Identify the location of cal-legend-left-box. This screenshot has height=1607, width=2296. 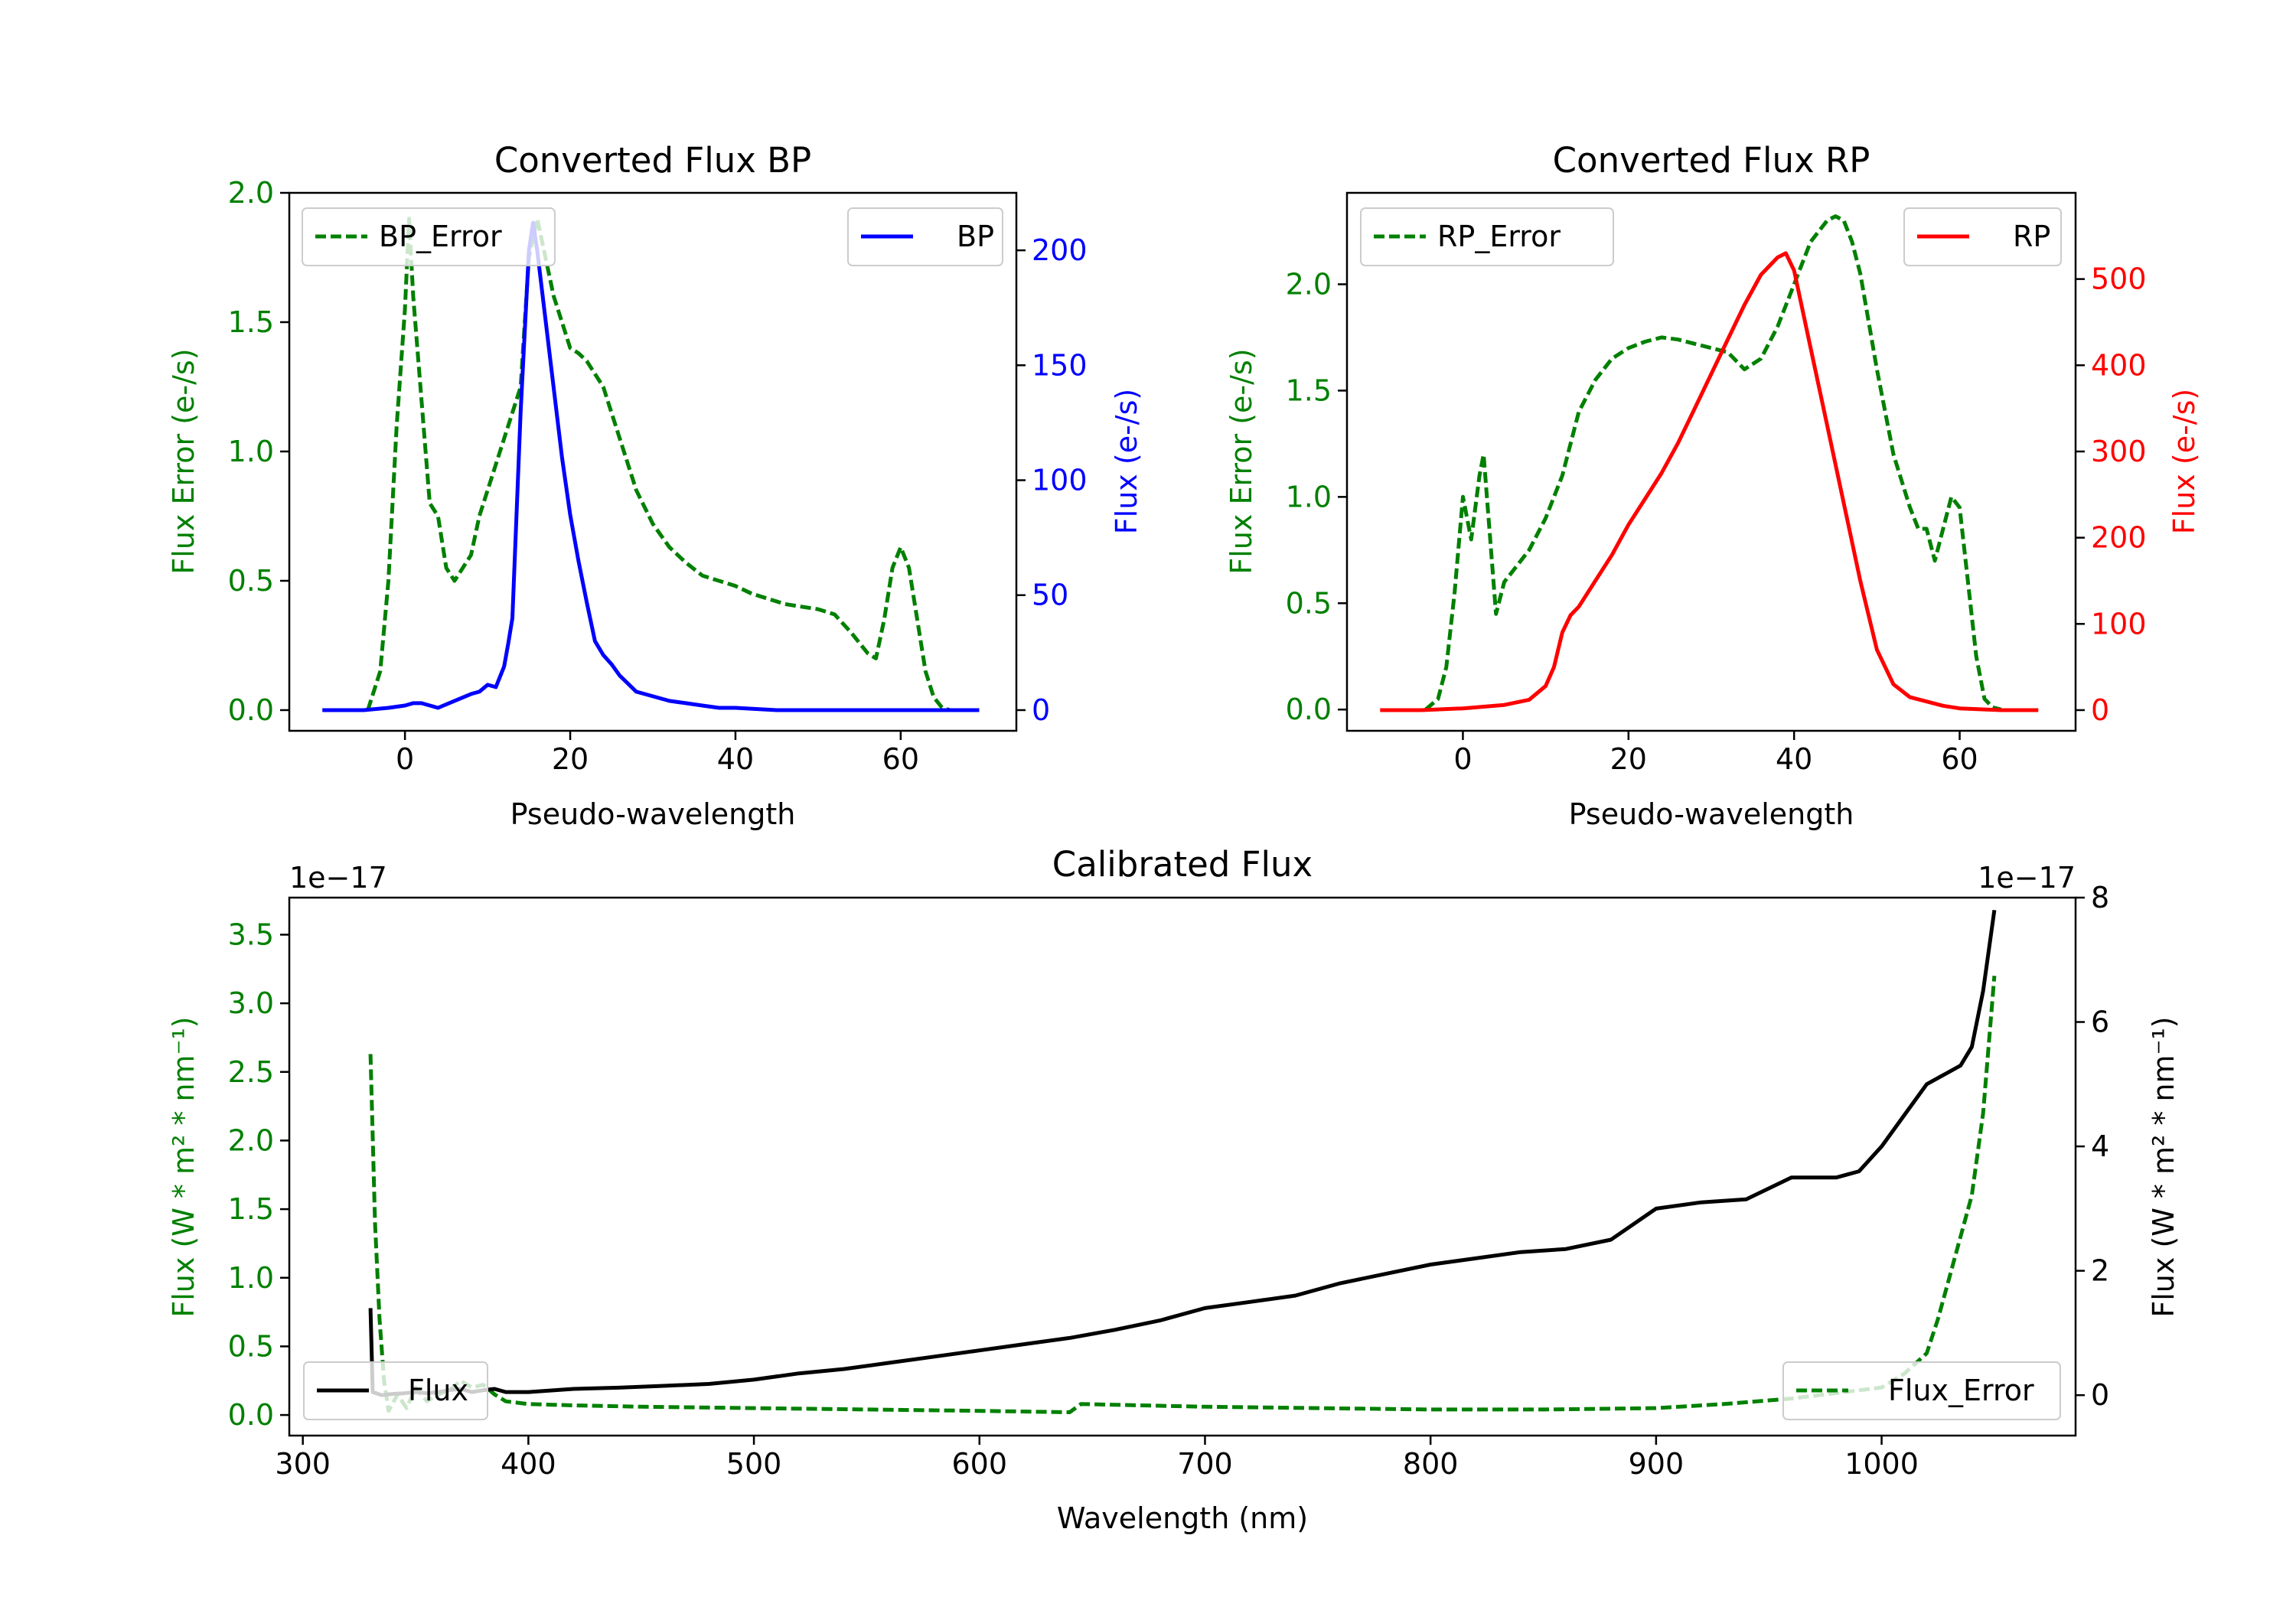
(395, 1390).